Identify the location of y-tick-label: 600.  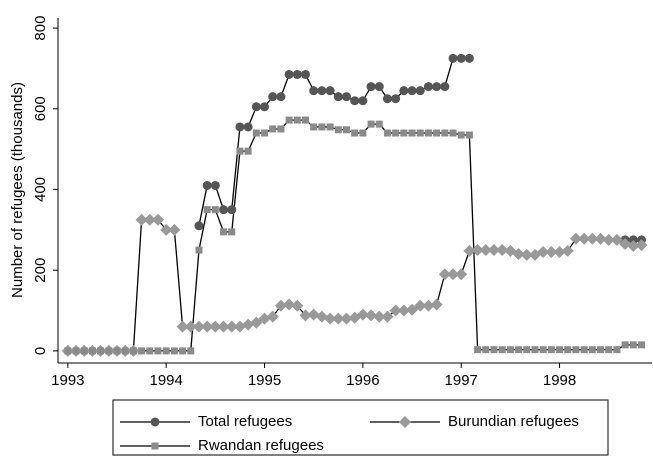
(40, 108).